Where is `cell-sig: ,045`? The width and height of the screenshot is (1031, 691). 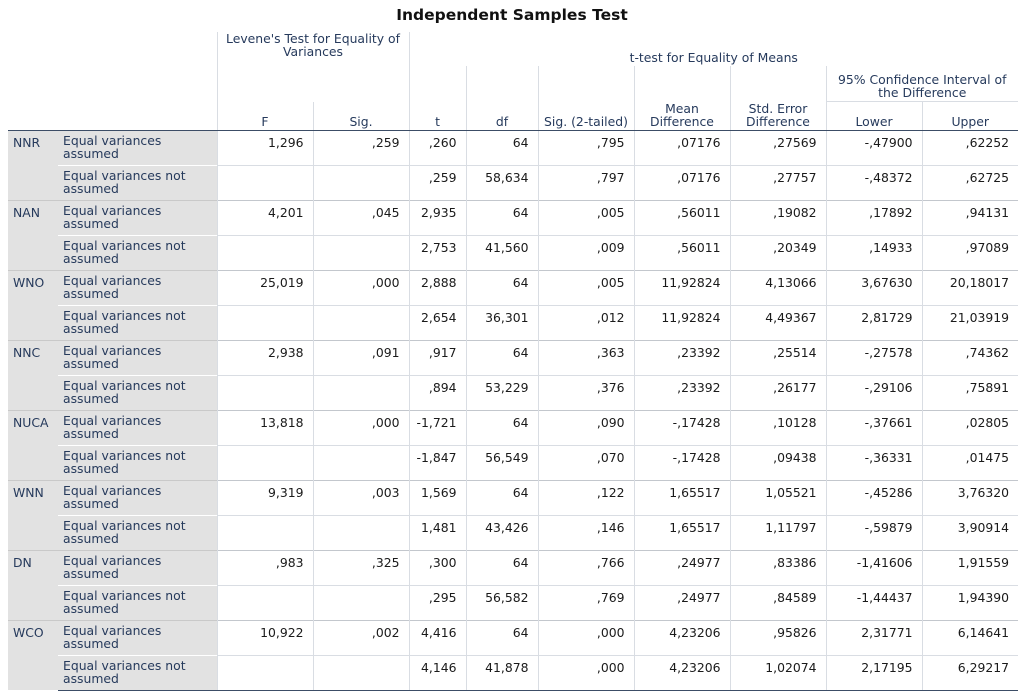
cell-sig: ,045 is located at coordinates (360, 217).